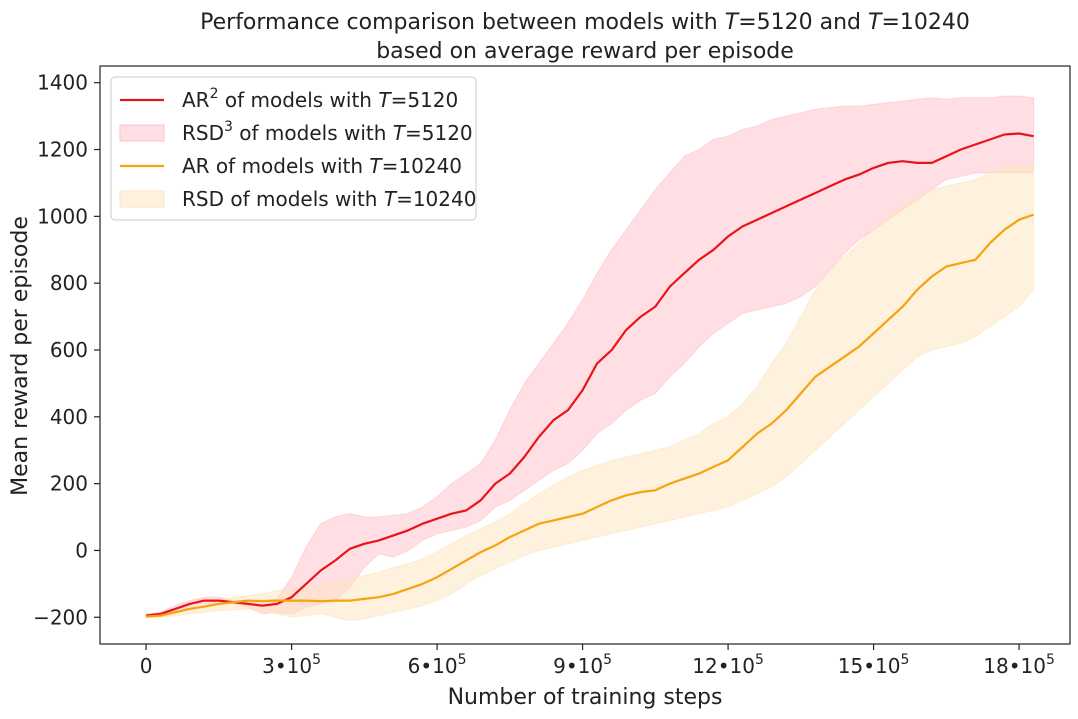 This screenshot has height=719, width=1078. Describe the element at coordinates (329, 199) in the screenshot. I see `legend-entry-label: RSD of models with T=10240` at that location.